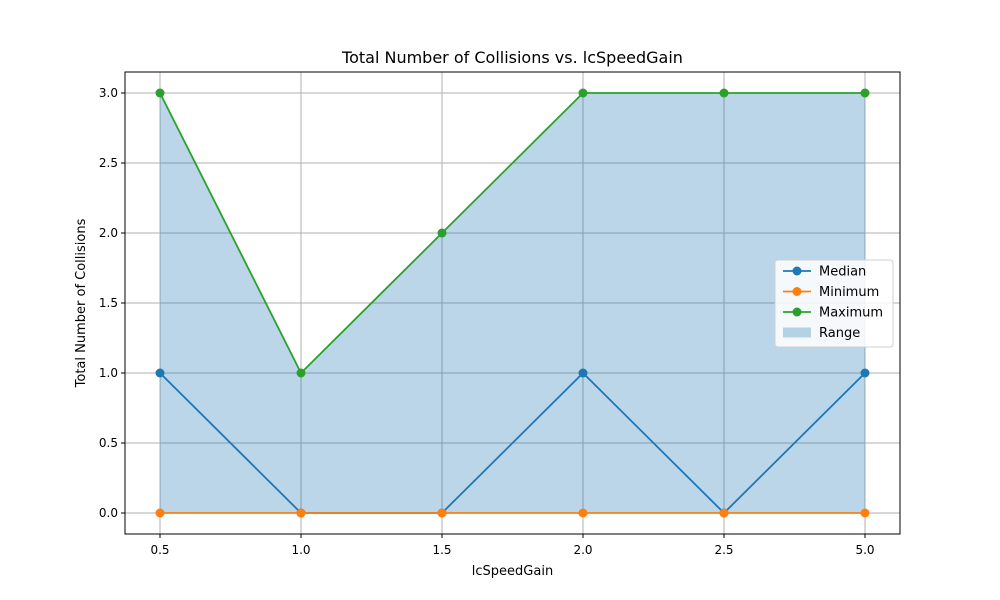 The height and width of the screenshot is (600, 1000). I want to click on x-tick-label: 5.0, so click(864, 550).